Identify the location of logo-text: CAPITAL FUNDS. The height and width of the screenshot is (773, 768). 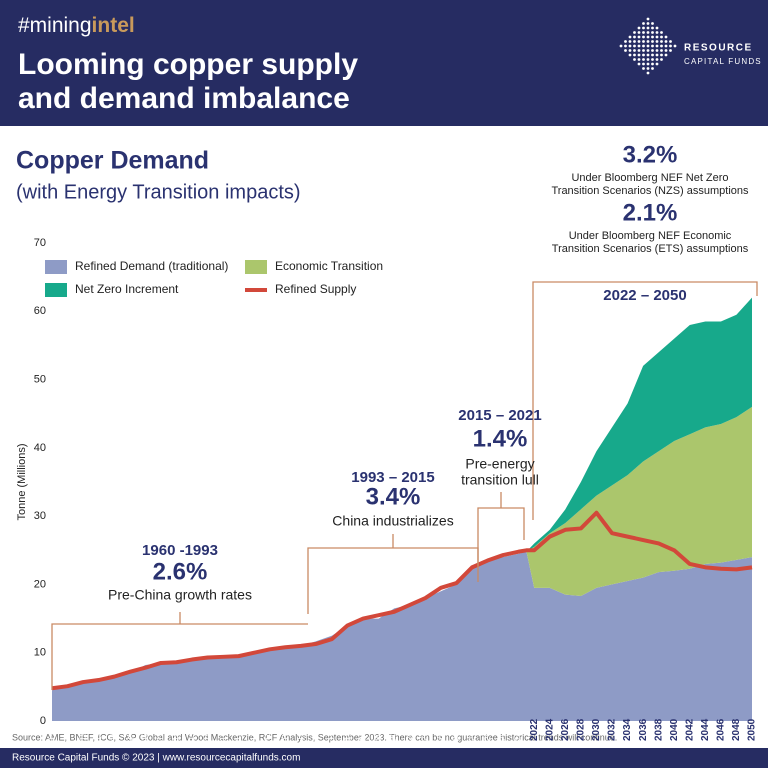
(723, 61).